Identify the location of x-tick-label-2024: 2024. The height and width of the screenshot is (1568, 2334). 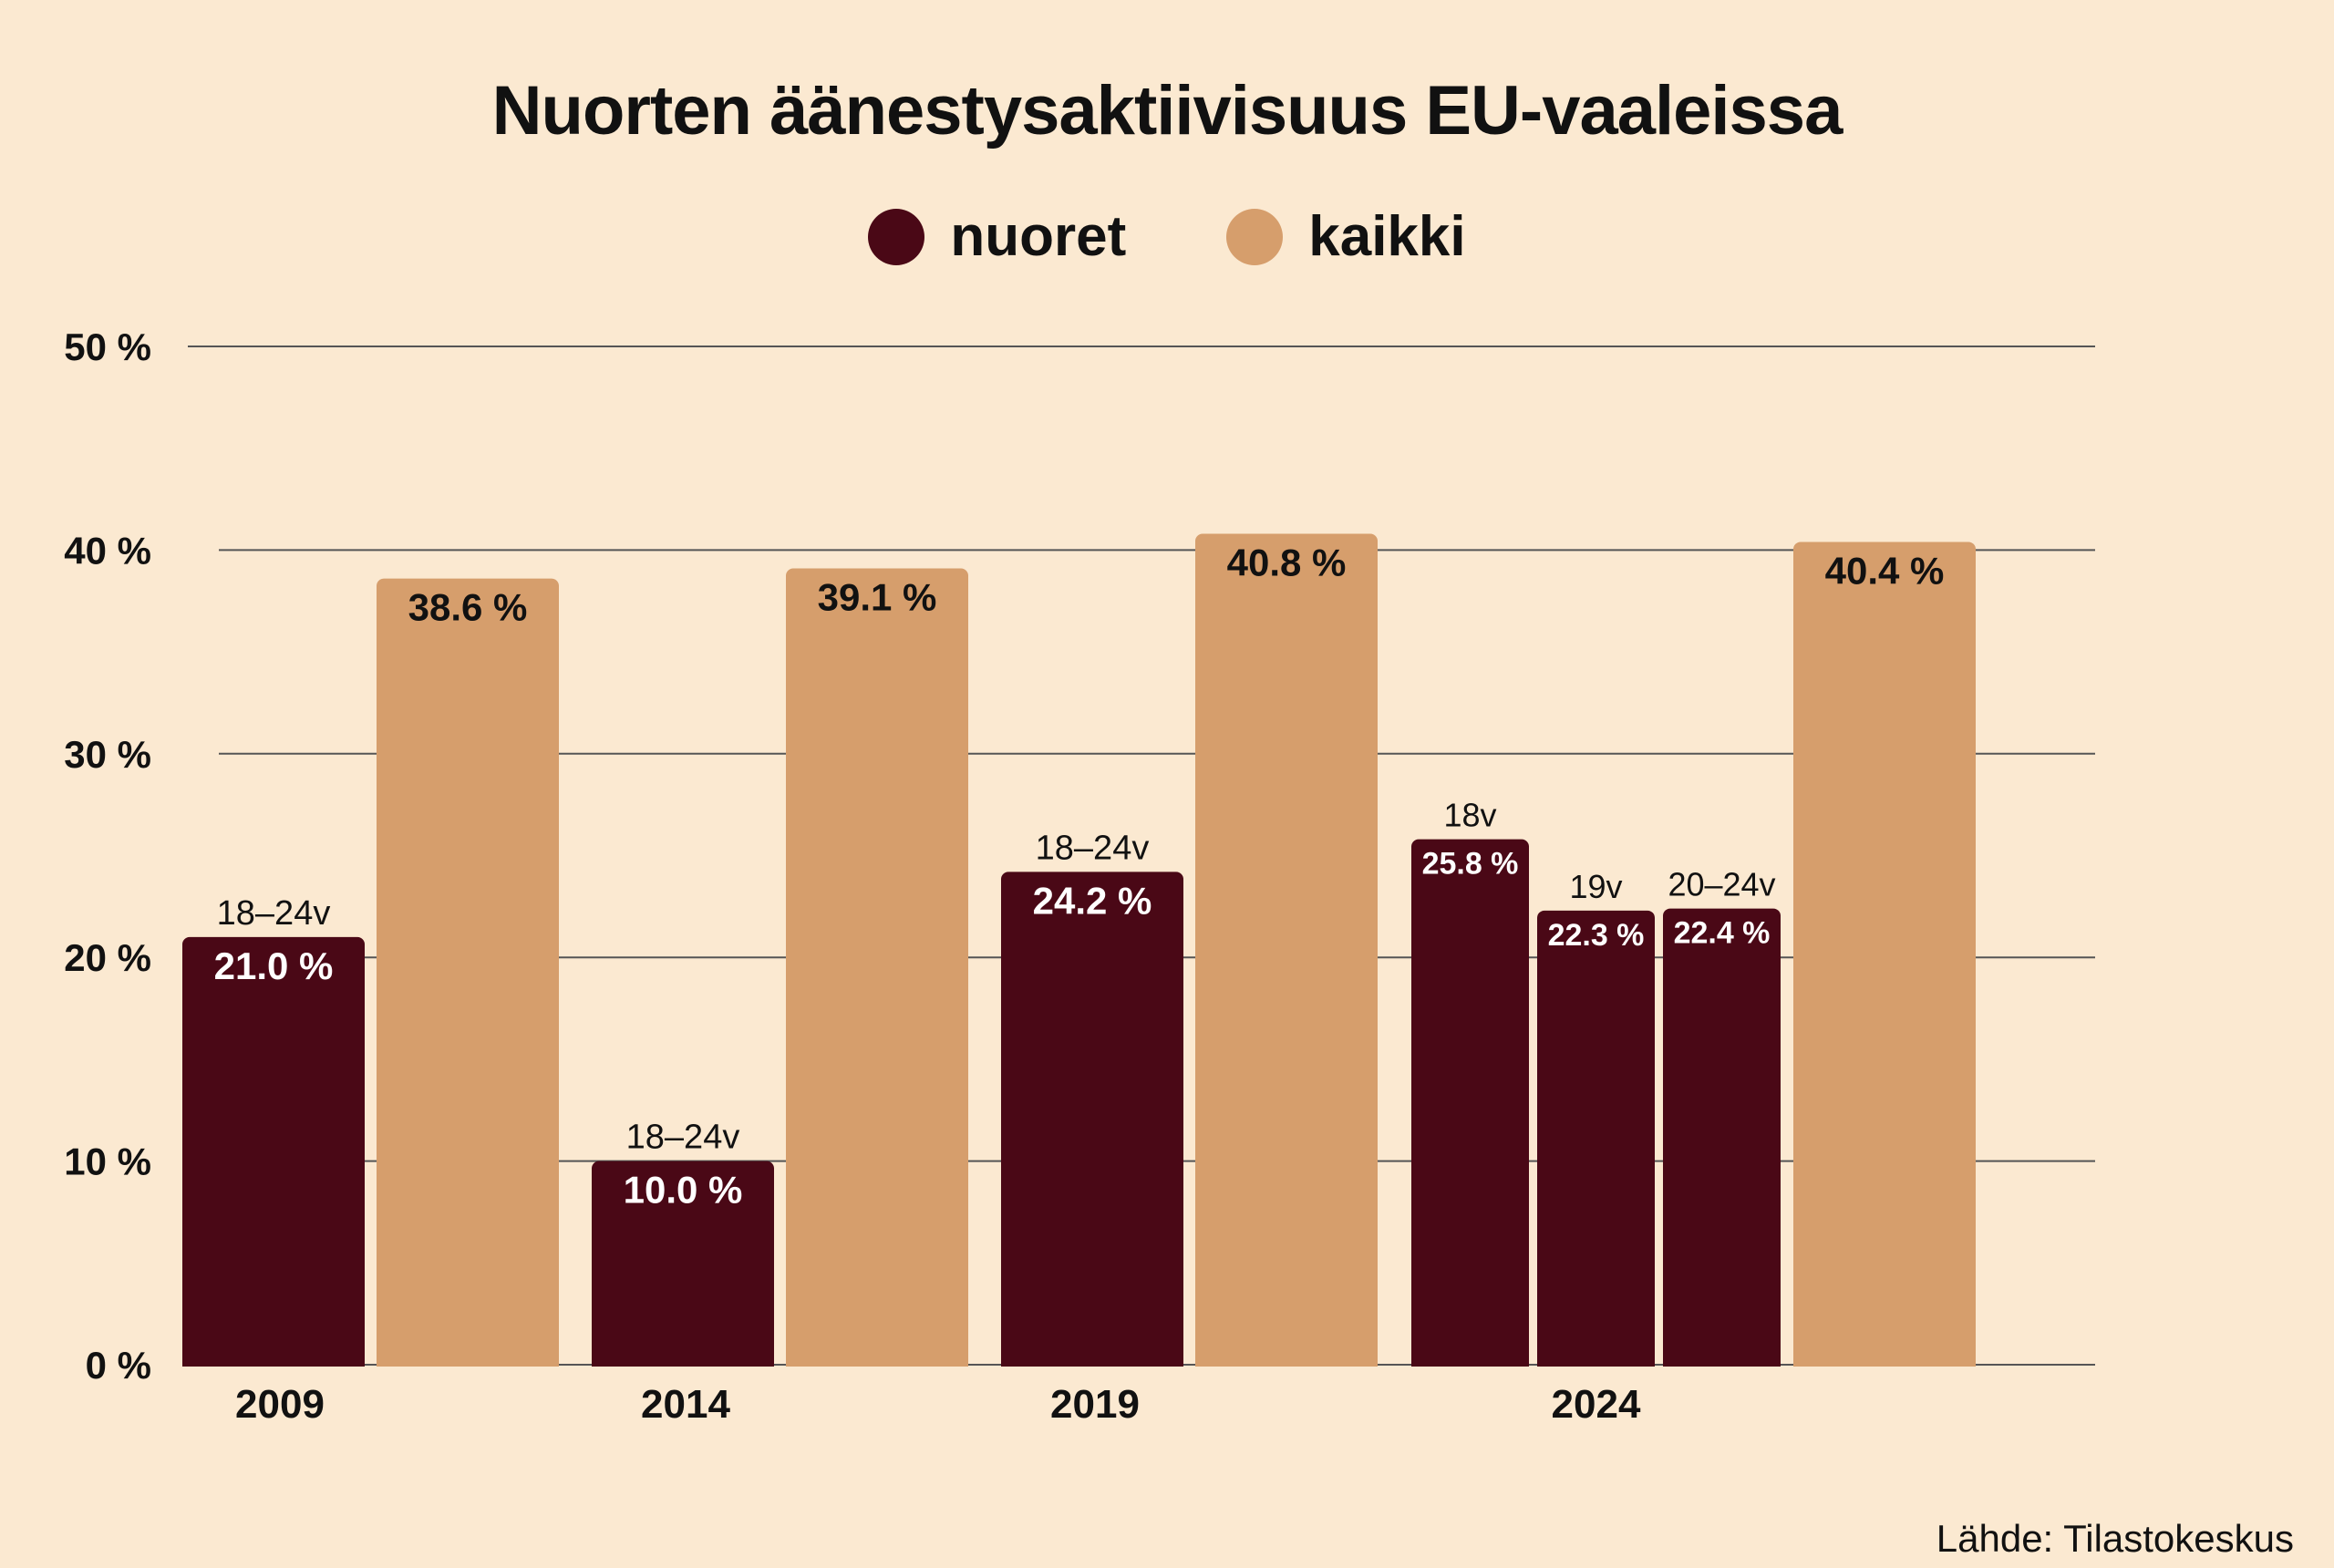
(1596, 1404).